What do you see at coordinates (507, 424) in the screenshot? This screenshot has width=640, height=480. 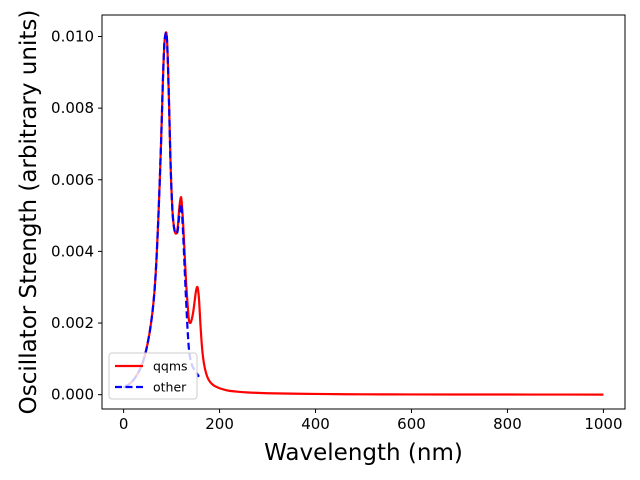 I see `x-tick-label: 800` at bounding box center [507, 424].